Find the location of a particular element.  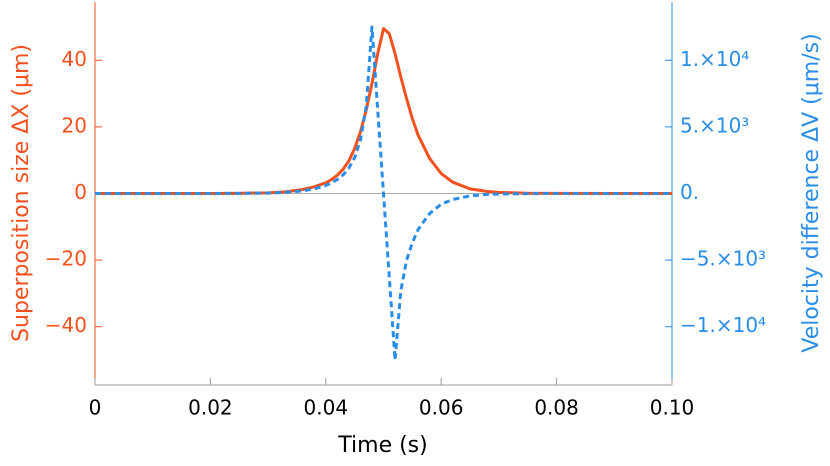

y2-tick-label: 1.×10⁴ is located at coordinates (714, 59).